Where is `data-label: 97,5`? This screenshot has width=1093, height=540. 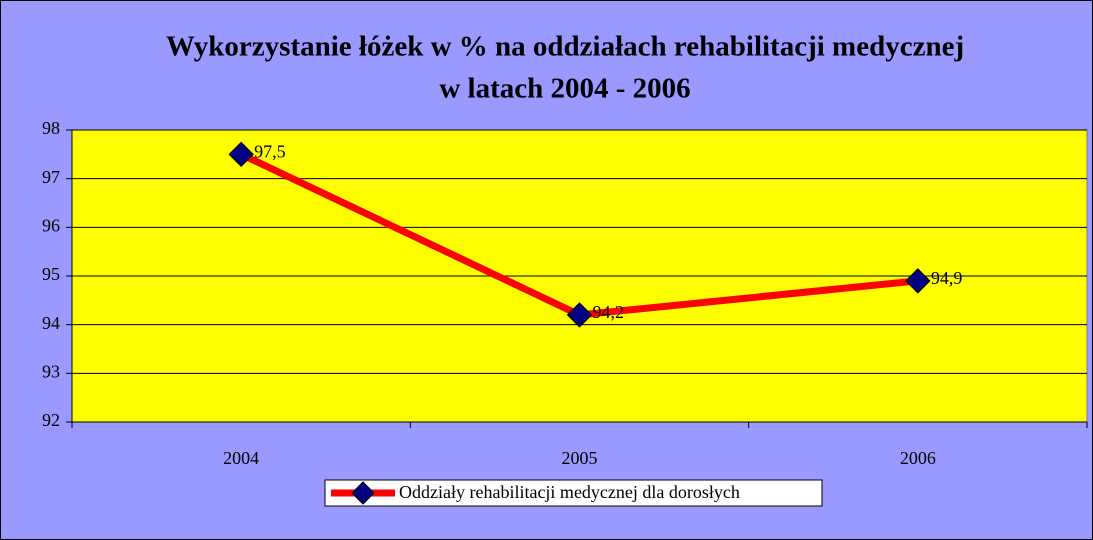 data-label: 97,5 is located at coordinates (270, 151).